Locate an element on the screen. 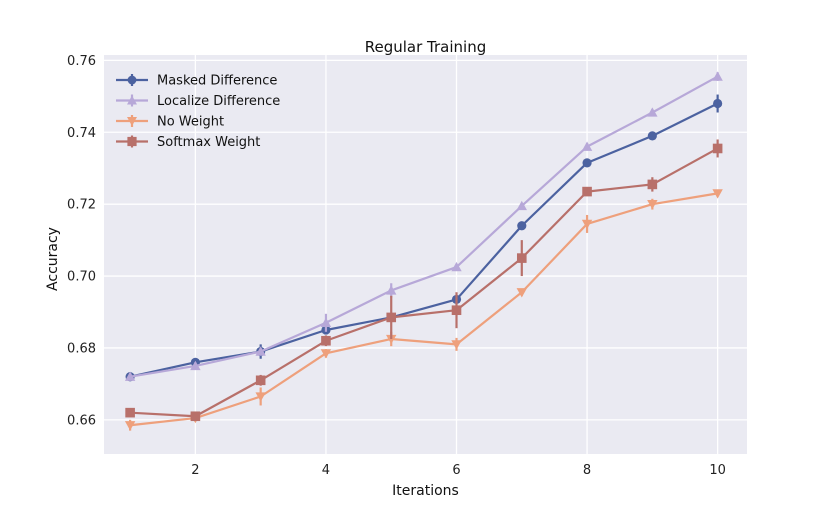 The image size is (830, 519). y-axis-label: Accuracy is located at coordinates (53, 259).